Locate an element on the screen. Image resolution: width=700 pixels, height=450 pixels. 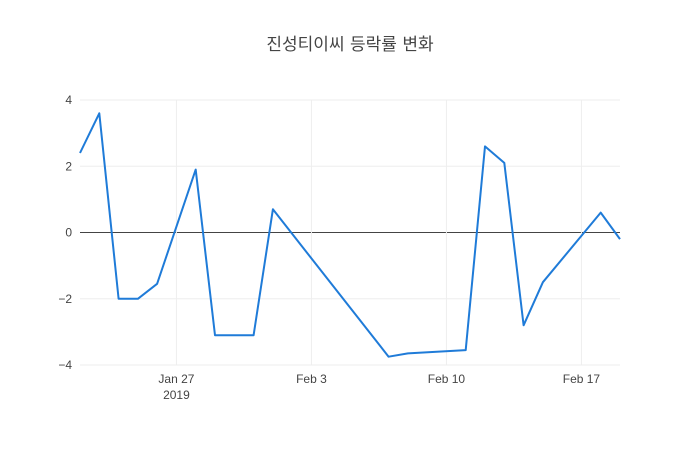
y-tick-label: 2 is located at coordinates (68, 166).